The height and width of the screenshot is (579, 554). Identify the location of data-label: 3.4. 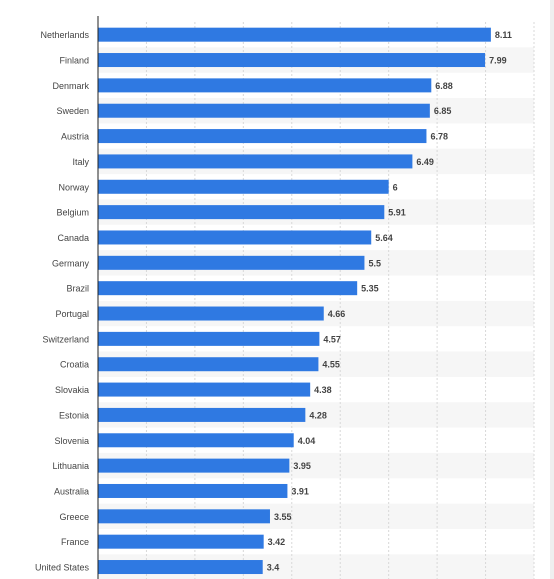
(273, 568).